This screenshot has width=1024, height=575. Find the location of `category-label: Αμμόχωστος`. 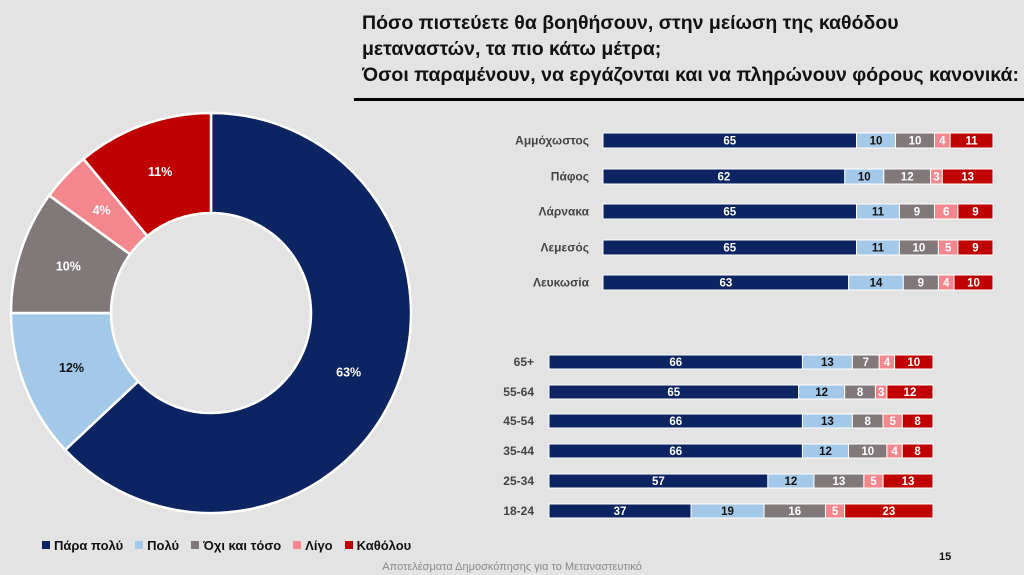

category-label: Αμμόχωστος is located at coordinates (552, 141).